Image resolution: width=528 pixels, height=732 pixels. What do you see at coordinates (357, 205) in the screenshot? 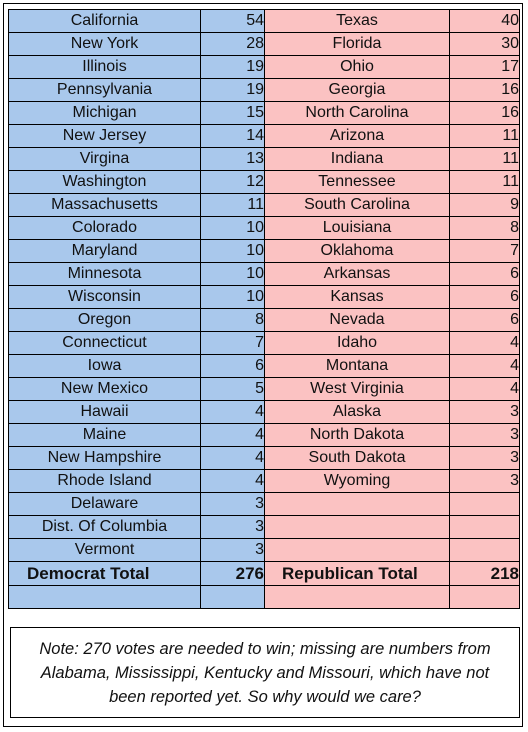
I see `republican-state-cell: South Carolina` at bounding box center [357, 205].